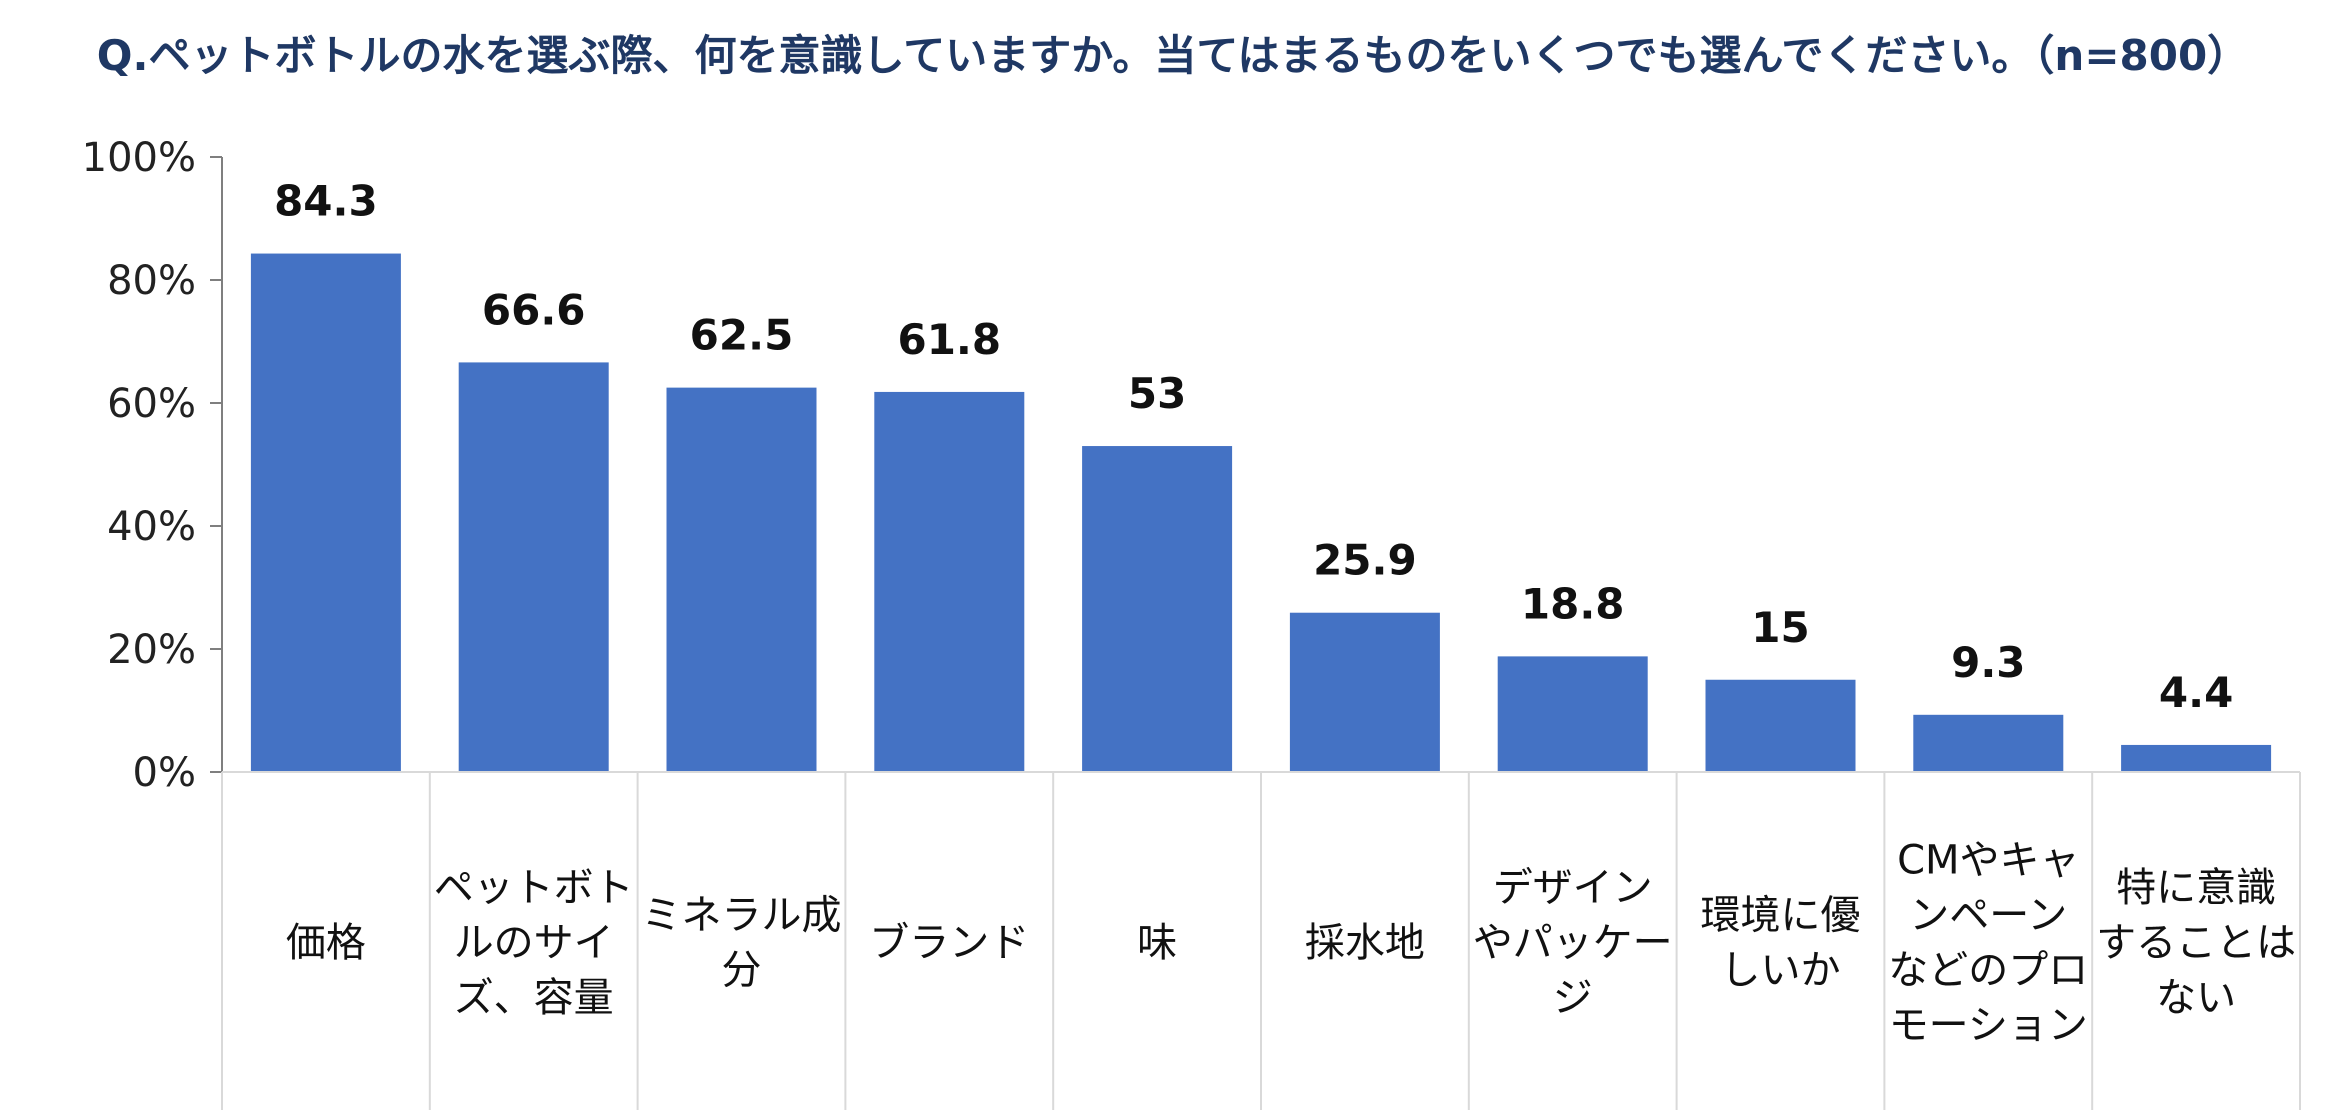  Describe the element at coordinates (1780, 627) in the screenshot. I see `data-label: 15` at that location.